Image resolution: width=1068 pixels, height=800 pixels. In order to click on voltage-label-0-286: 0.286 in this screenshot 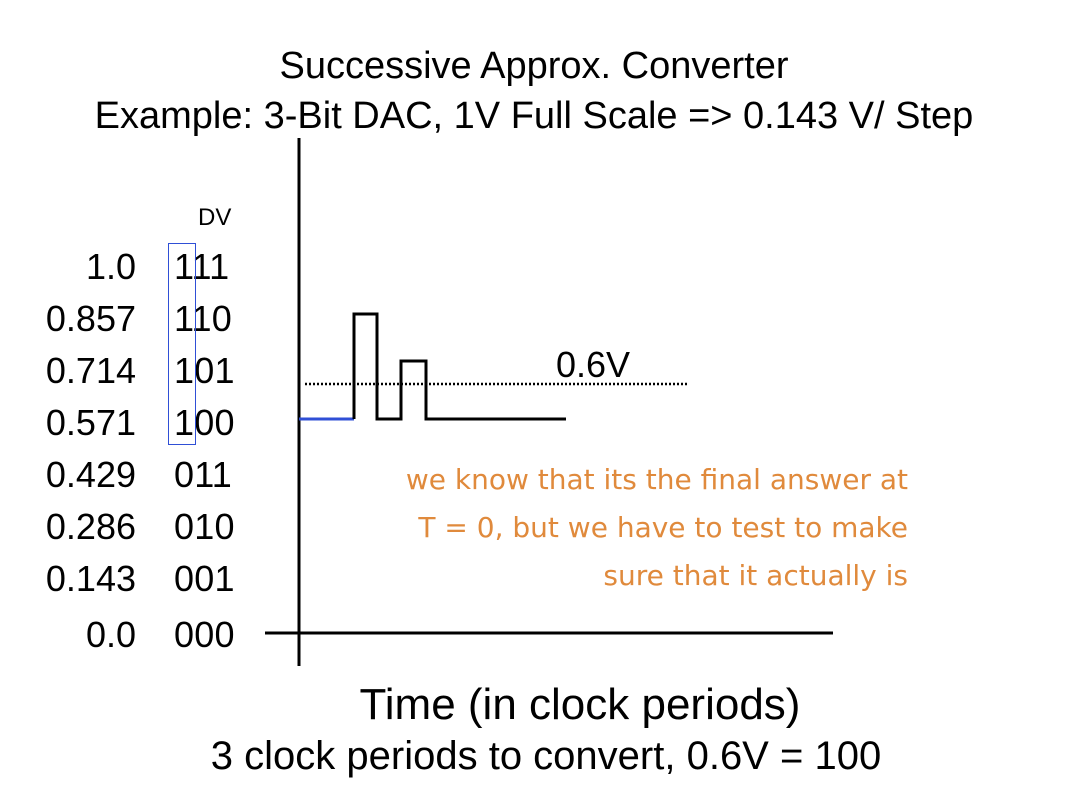, I will do `click(90, 526)`.